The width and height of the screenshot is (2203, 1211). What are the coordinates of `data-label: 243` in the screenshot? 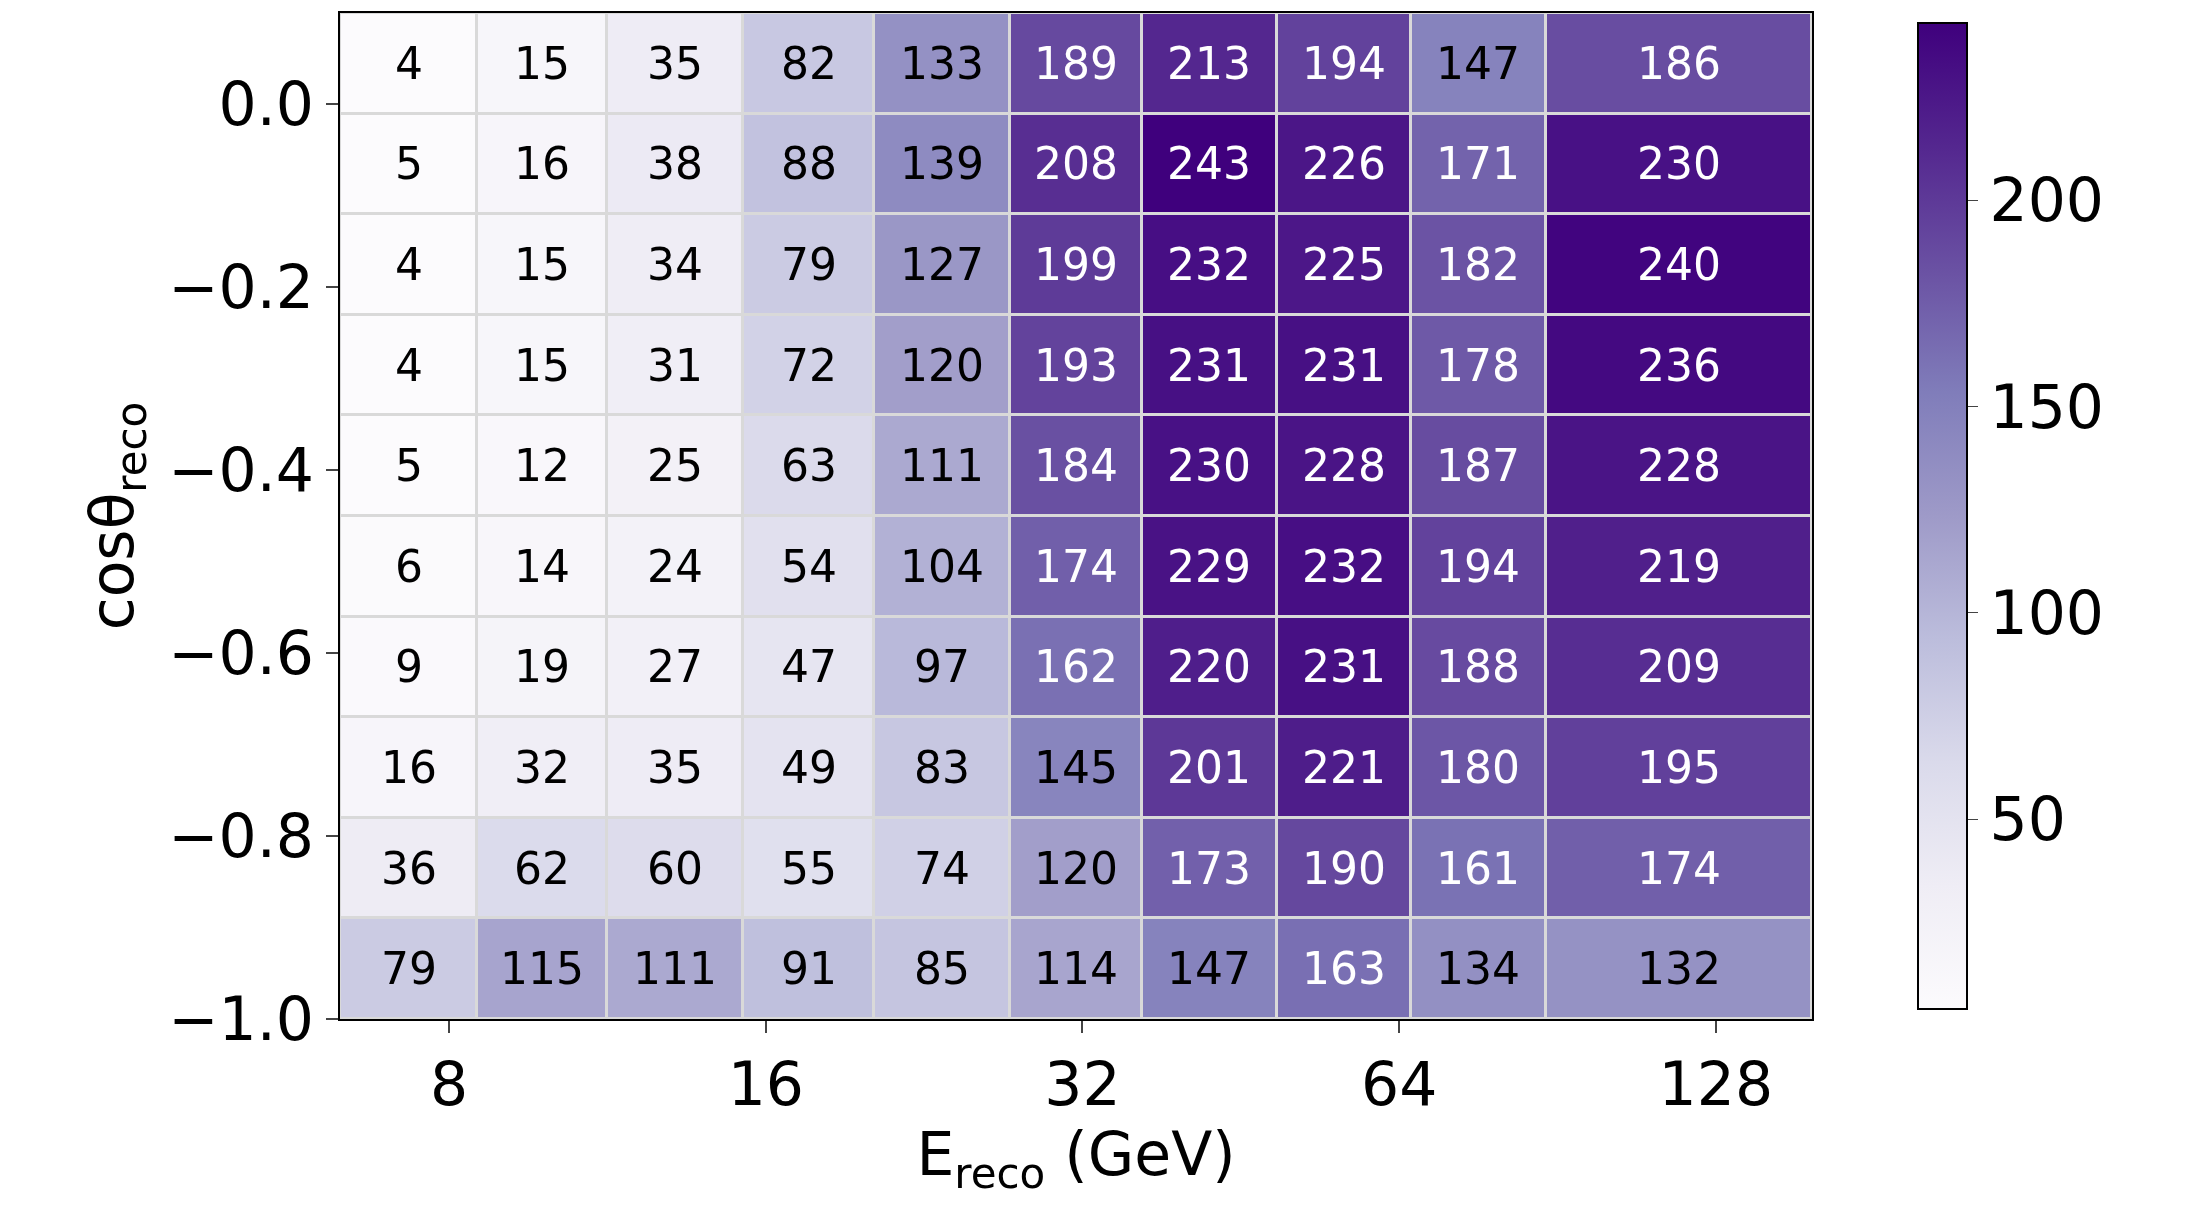 It's located at (1209, 163).